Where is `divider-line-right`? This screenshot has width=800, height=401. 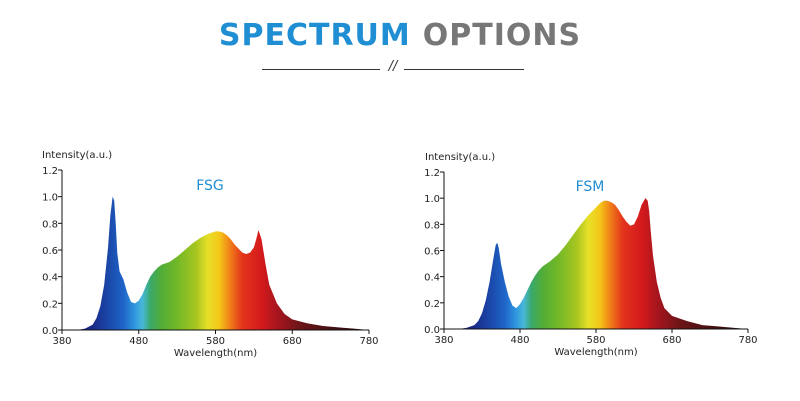 divider-line-right is located at coordinates (464, 69).